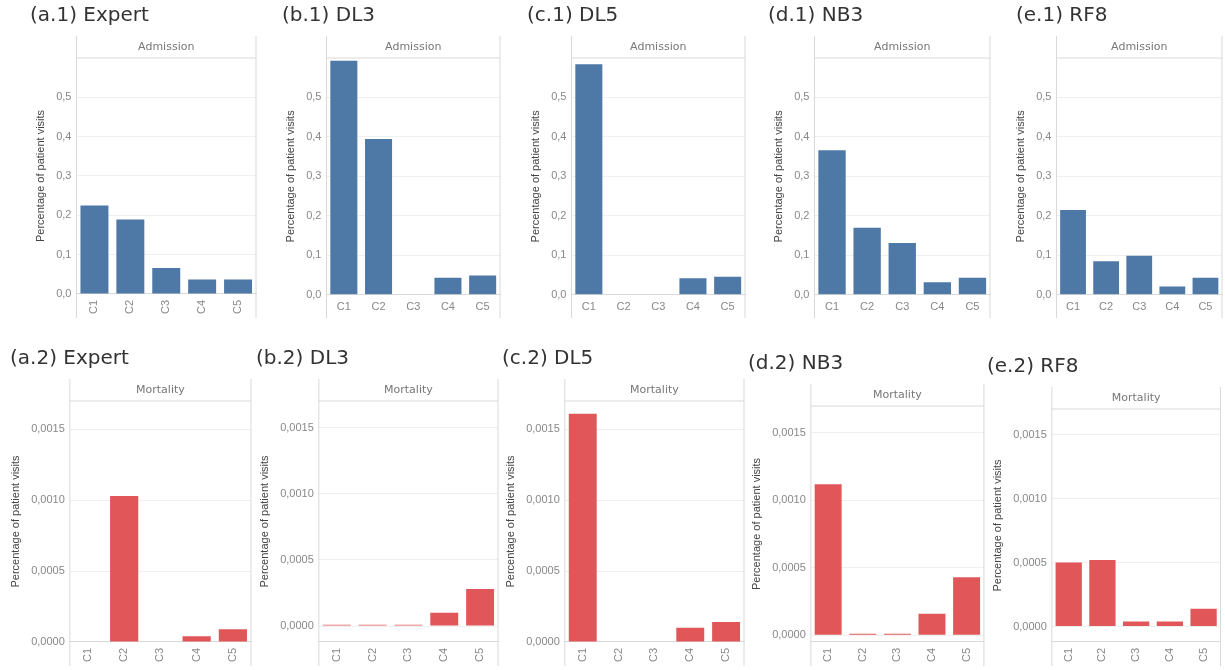 The width and height of the screenshot is (1225, 670). Describe the element at coordinates (1062, 14) in the screenshot. I see `chart-title: (e.1) RF8` at that location.